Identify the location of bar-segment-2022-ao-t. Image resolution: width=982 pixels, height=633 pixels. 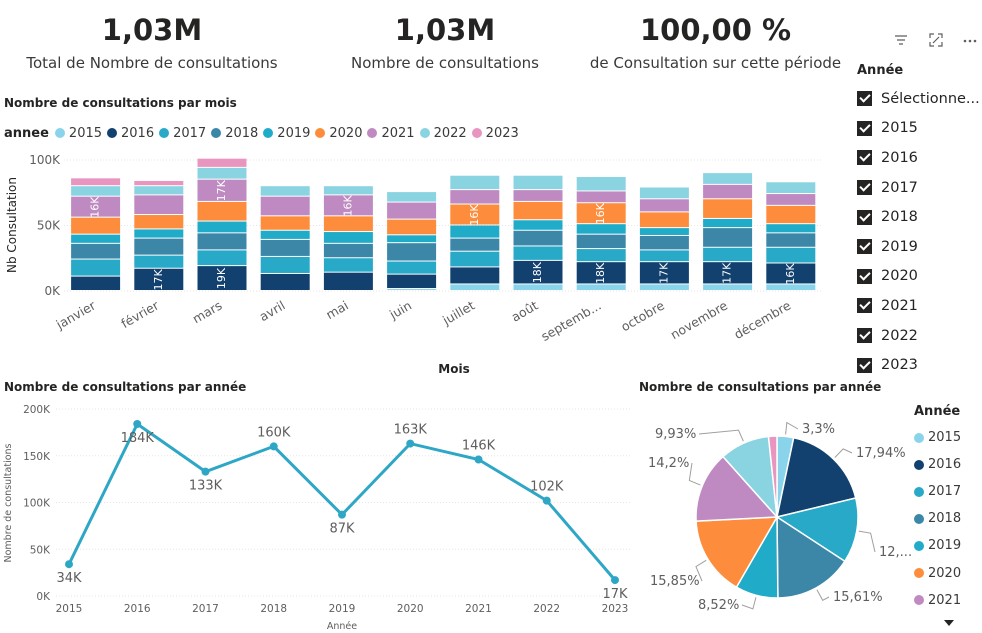
(538, 182).